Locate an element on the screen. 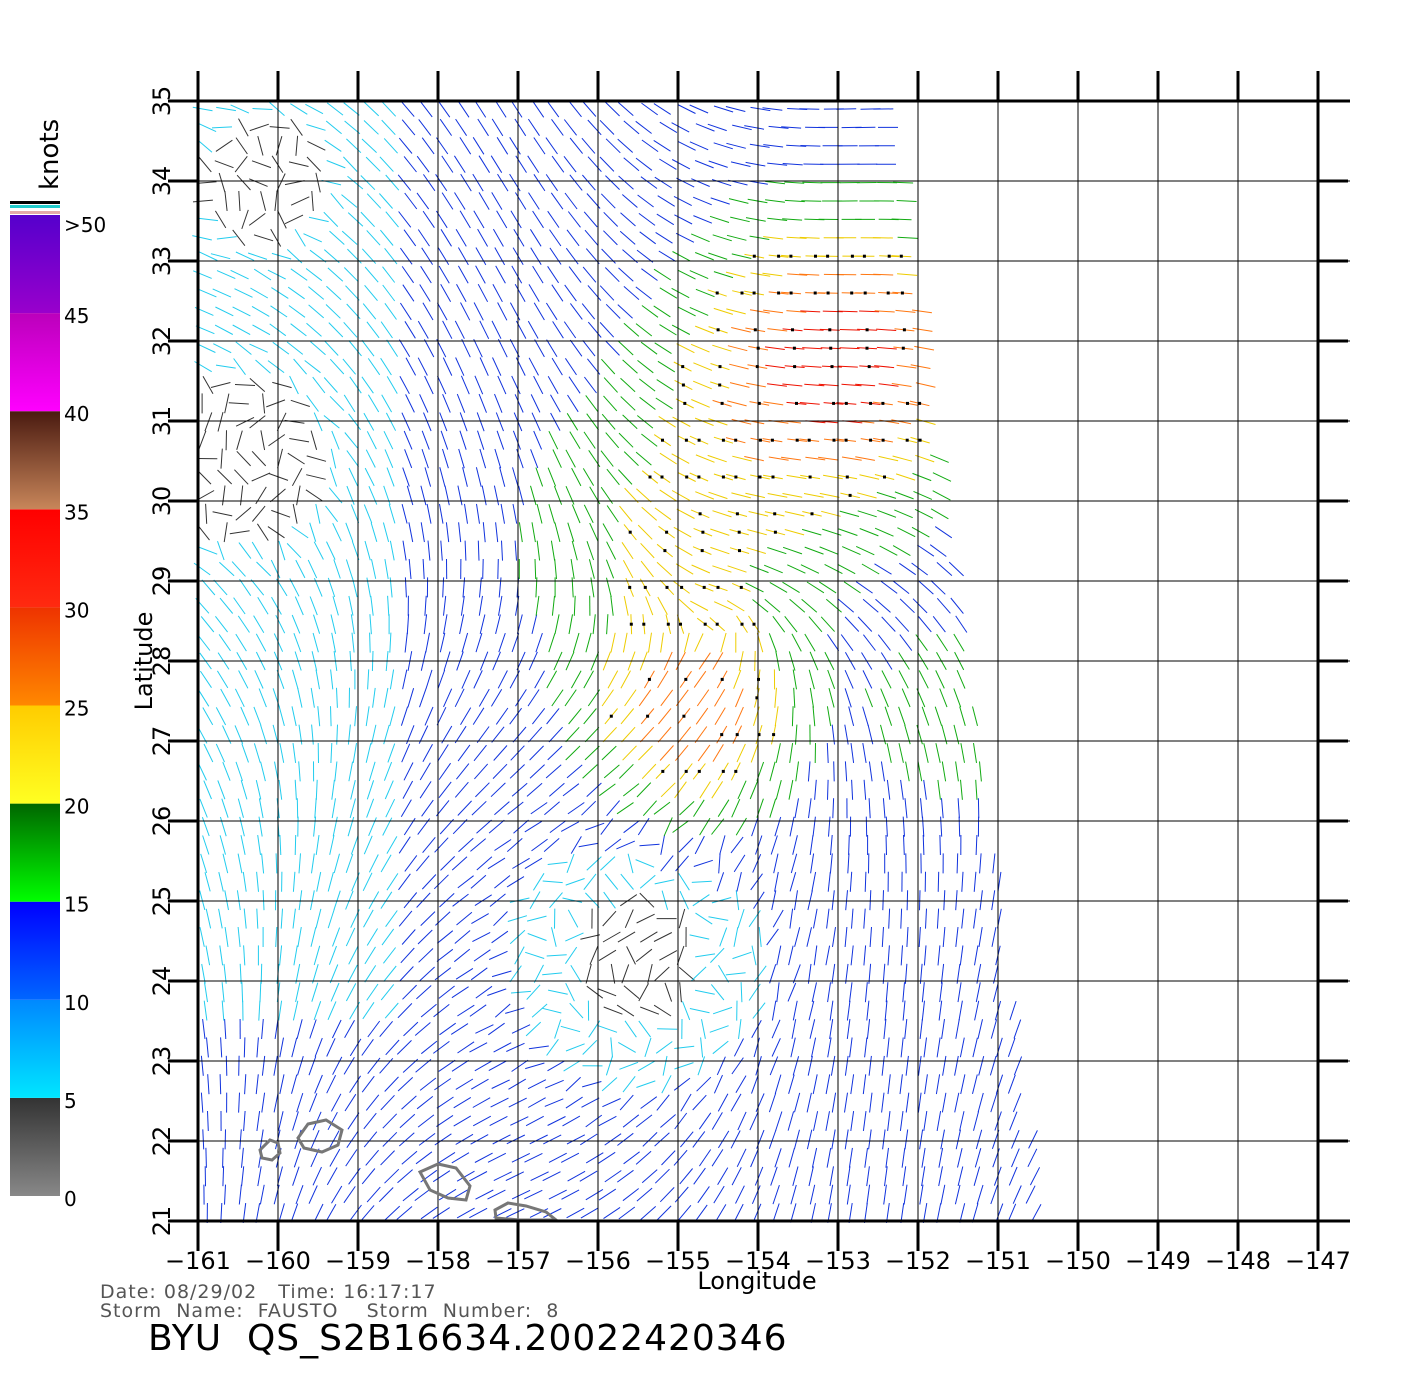 The width and height of the screenshot is (1420, 1400). colorbar-label: 5 is located at coordinates (70, 1101).